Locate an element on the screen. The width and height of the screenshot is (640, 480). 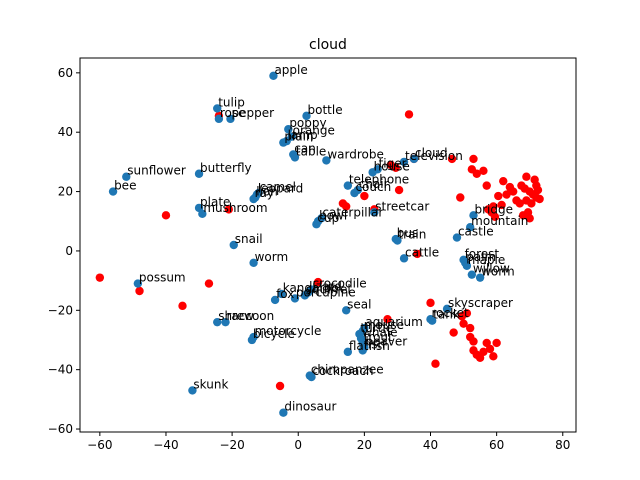
point-label: skunk is located at coordinates (210, 384).